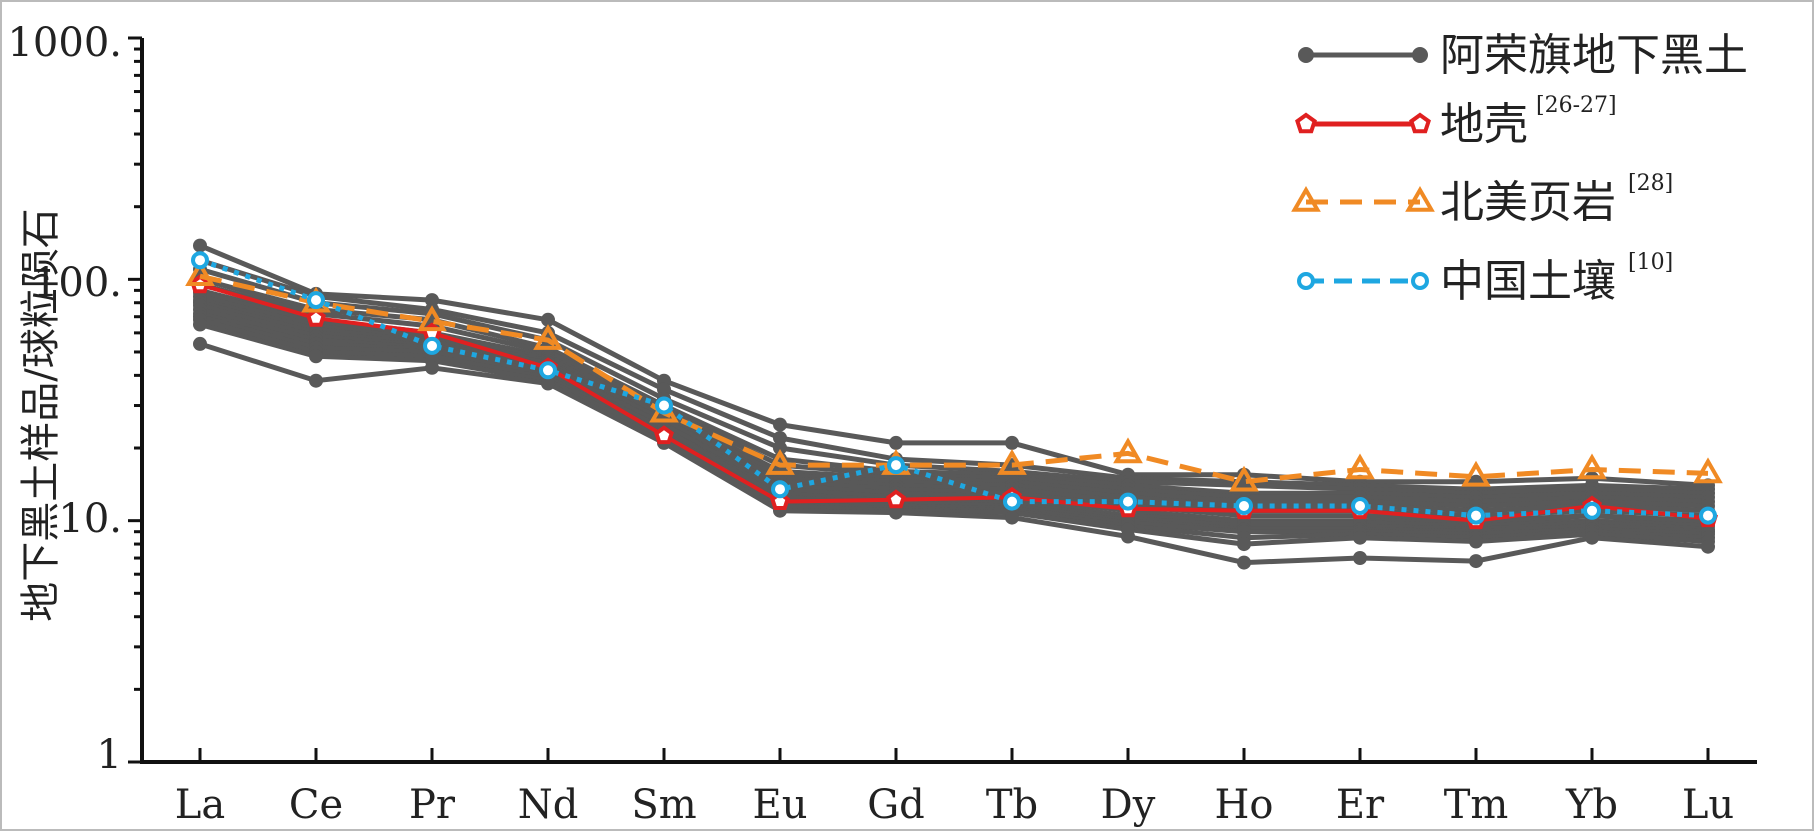 Image resolution: width=1814 pixels, height=831 pixels. I want to click on legend-label-china: 中国土壤, so click(1528, 281).